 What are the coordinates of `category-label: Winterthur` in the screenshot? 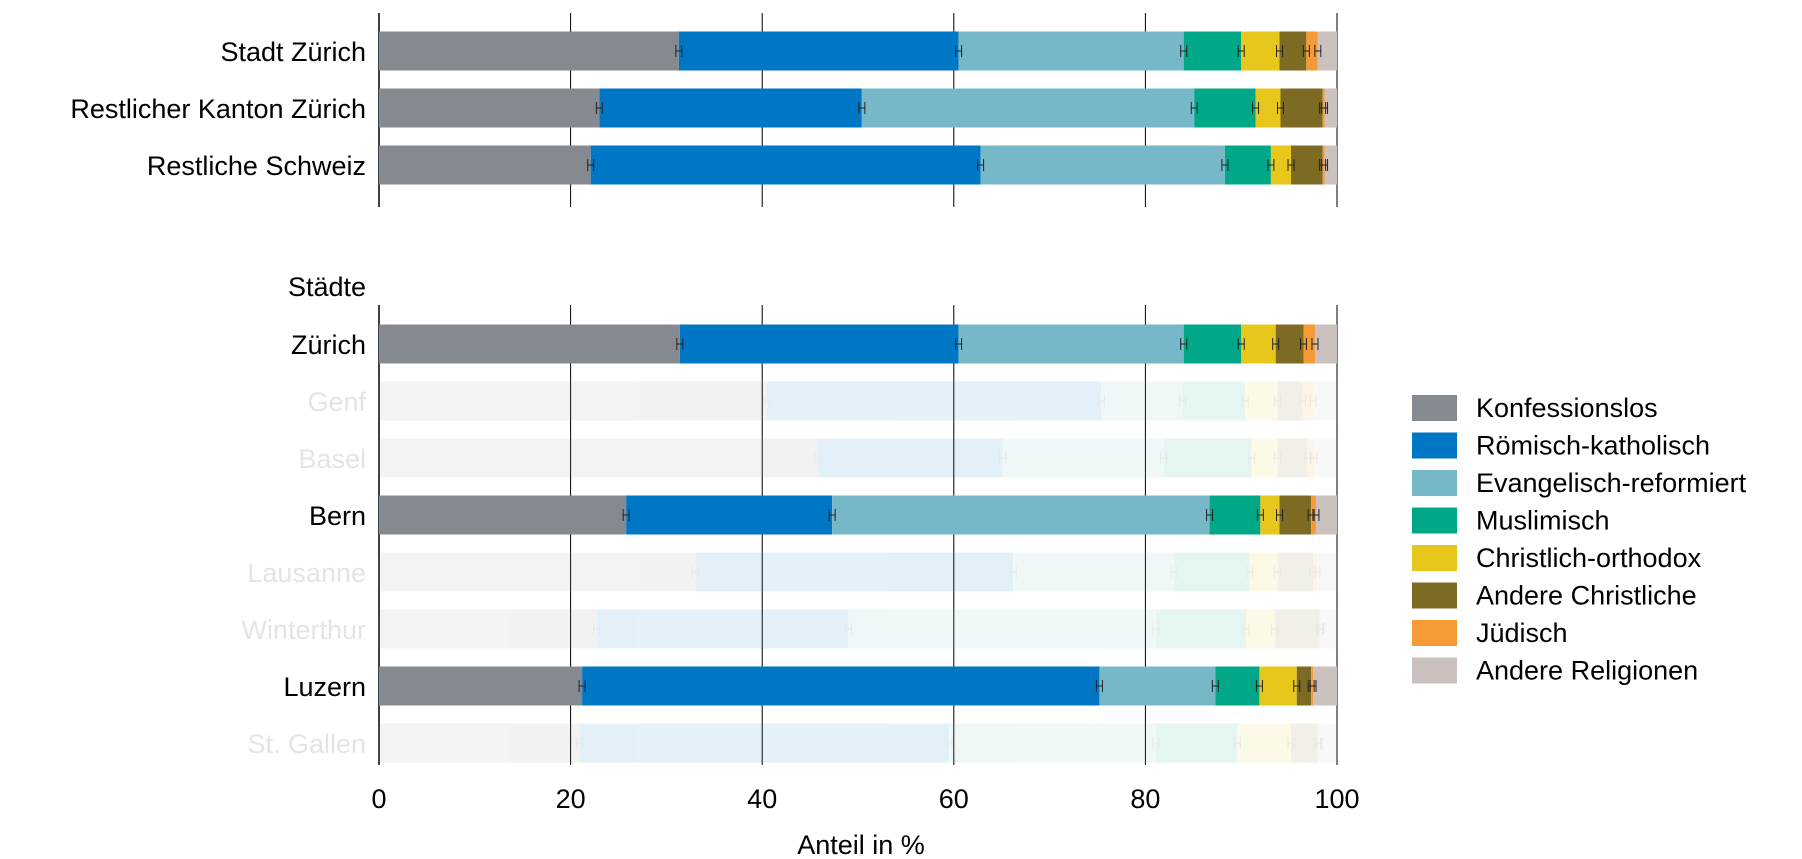 It's located at (303, 630).